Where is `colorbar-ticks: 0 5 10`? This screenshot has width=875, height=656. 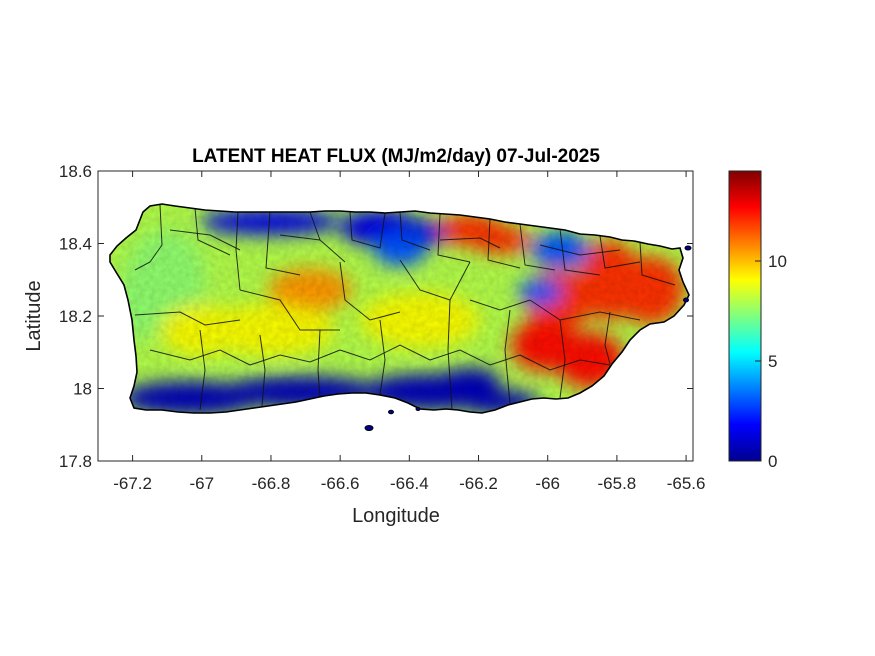
colorbar-ticks: 0 5 10 is located at coordinates (771, 361).